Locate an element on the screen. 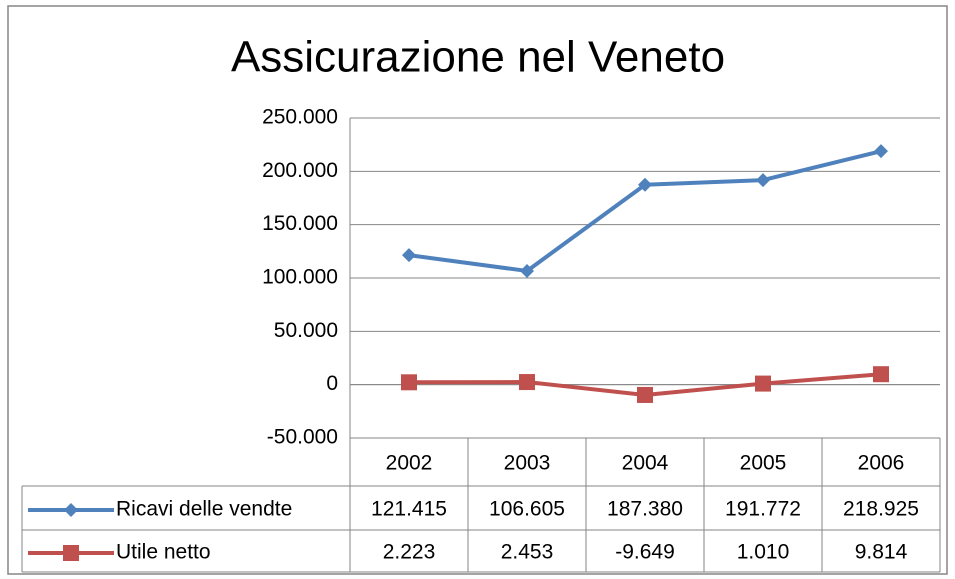  x-tick-label: 2003 is located at coordinates (527, 463).